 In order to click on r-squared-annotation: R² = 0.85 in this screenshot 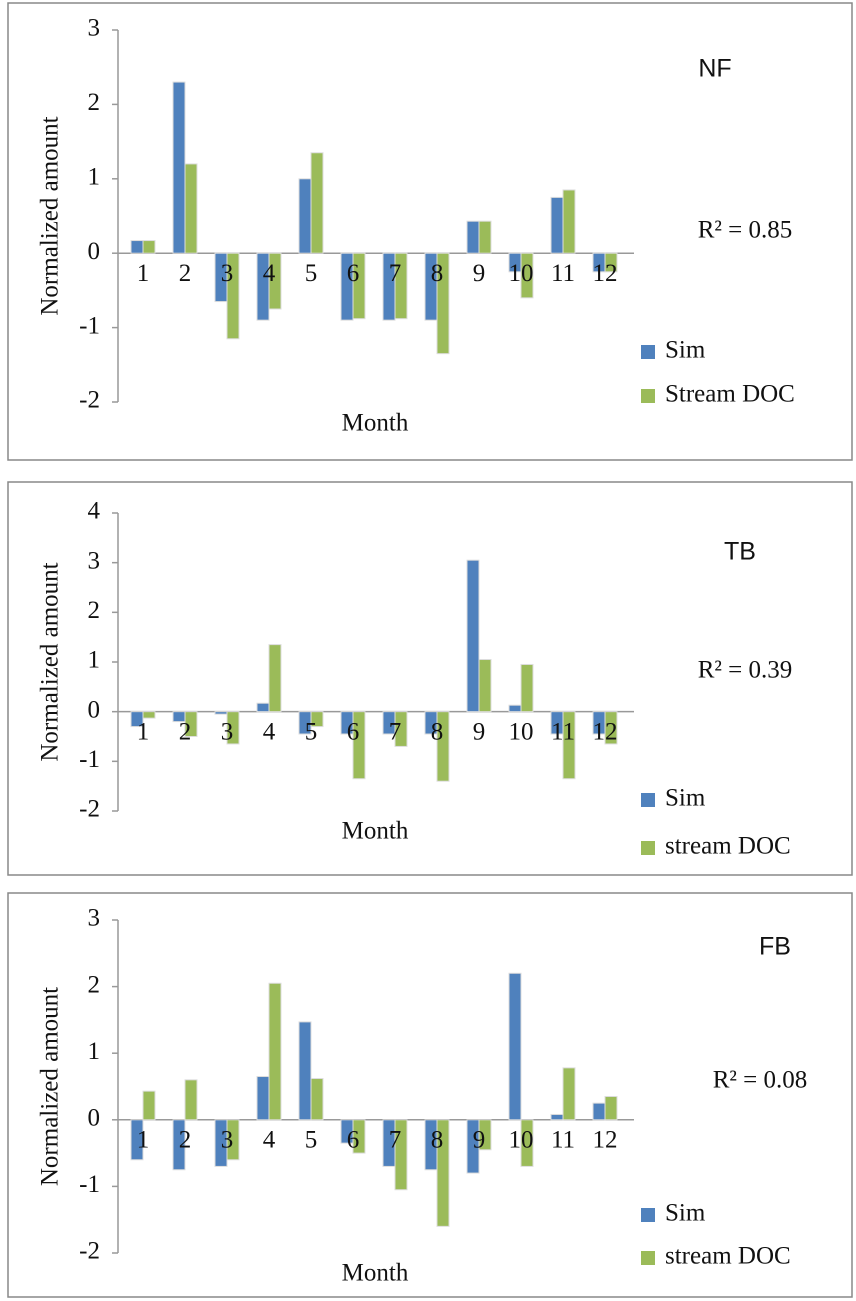, I will do `click(745, 230)`.